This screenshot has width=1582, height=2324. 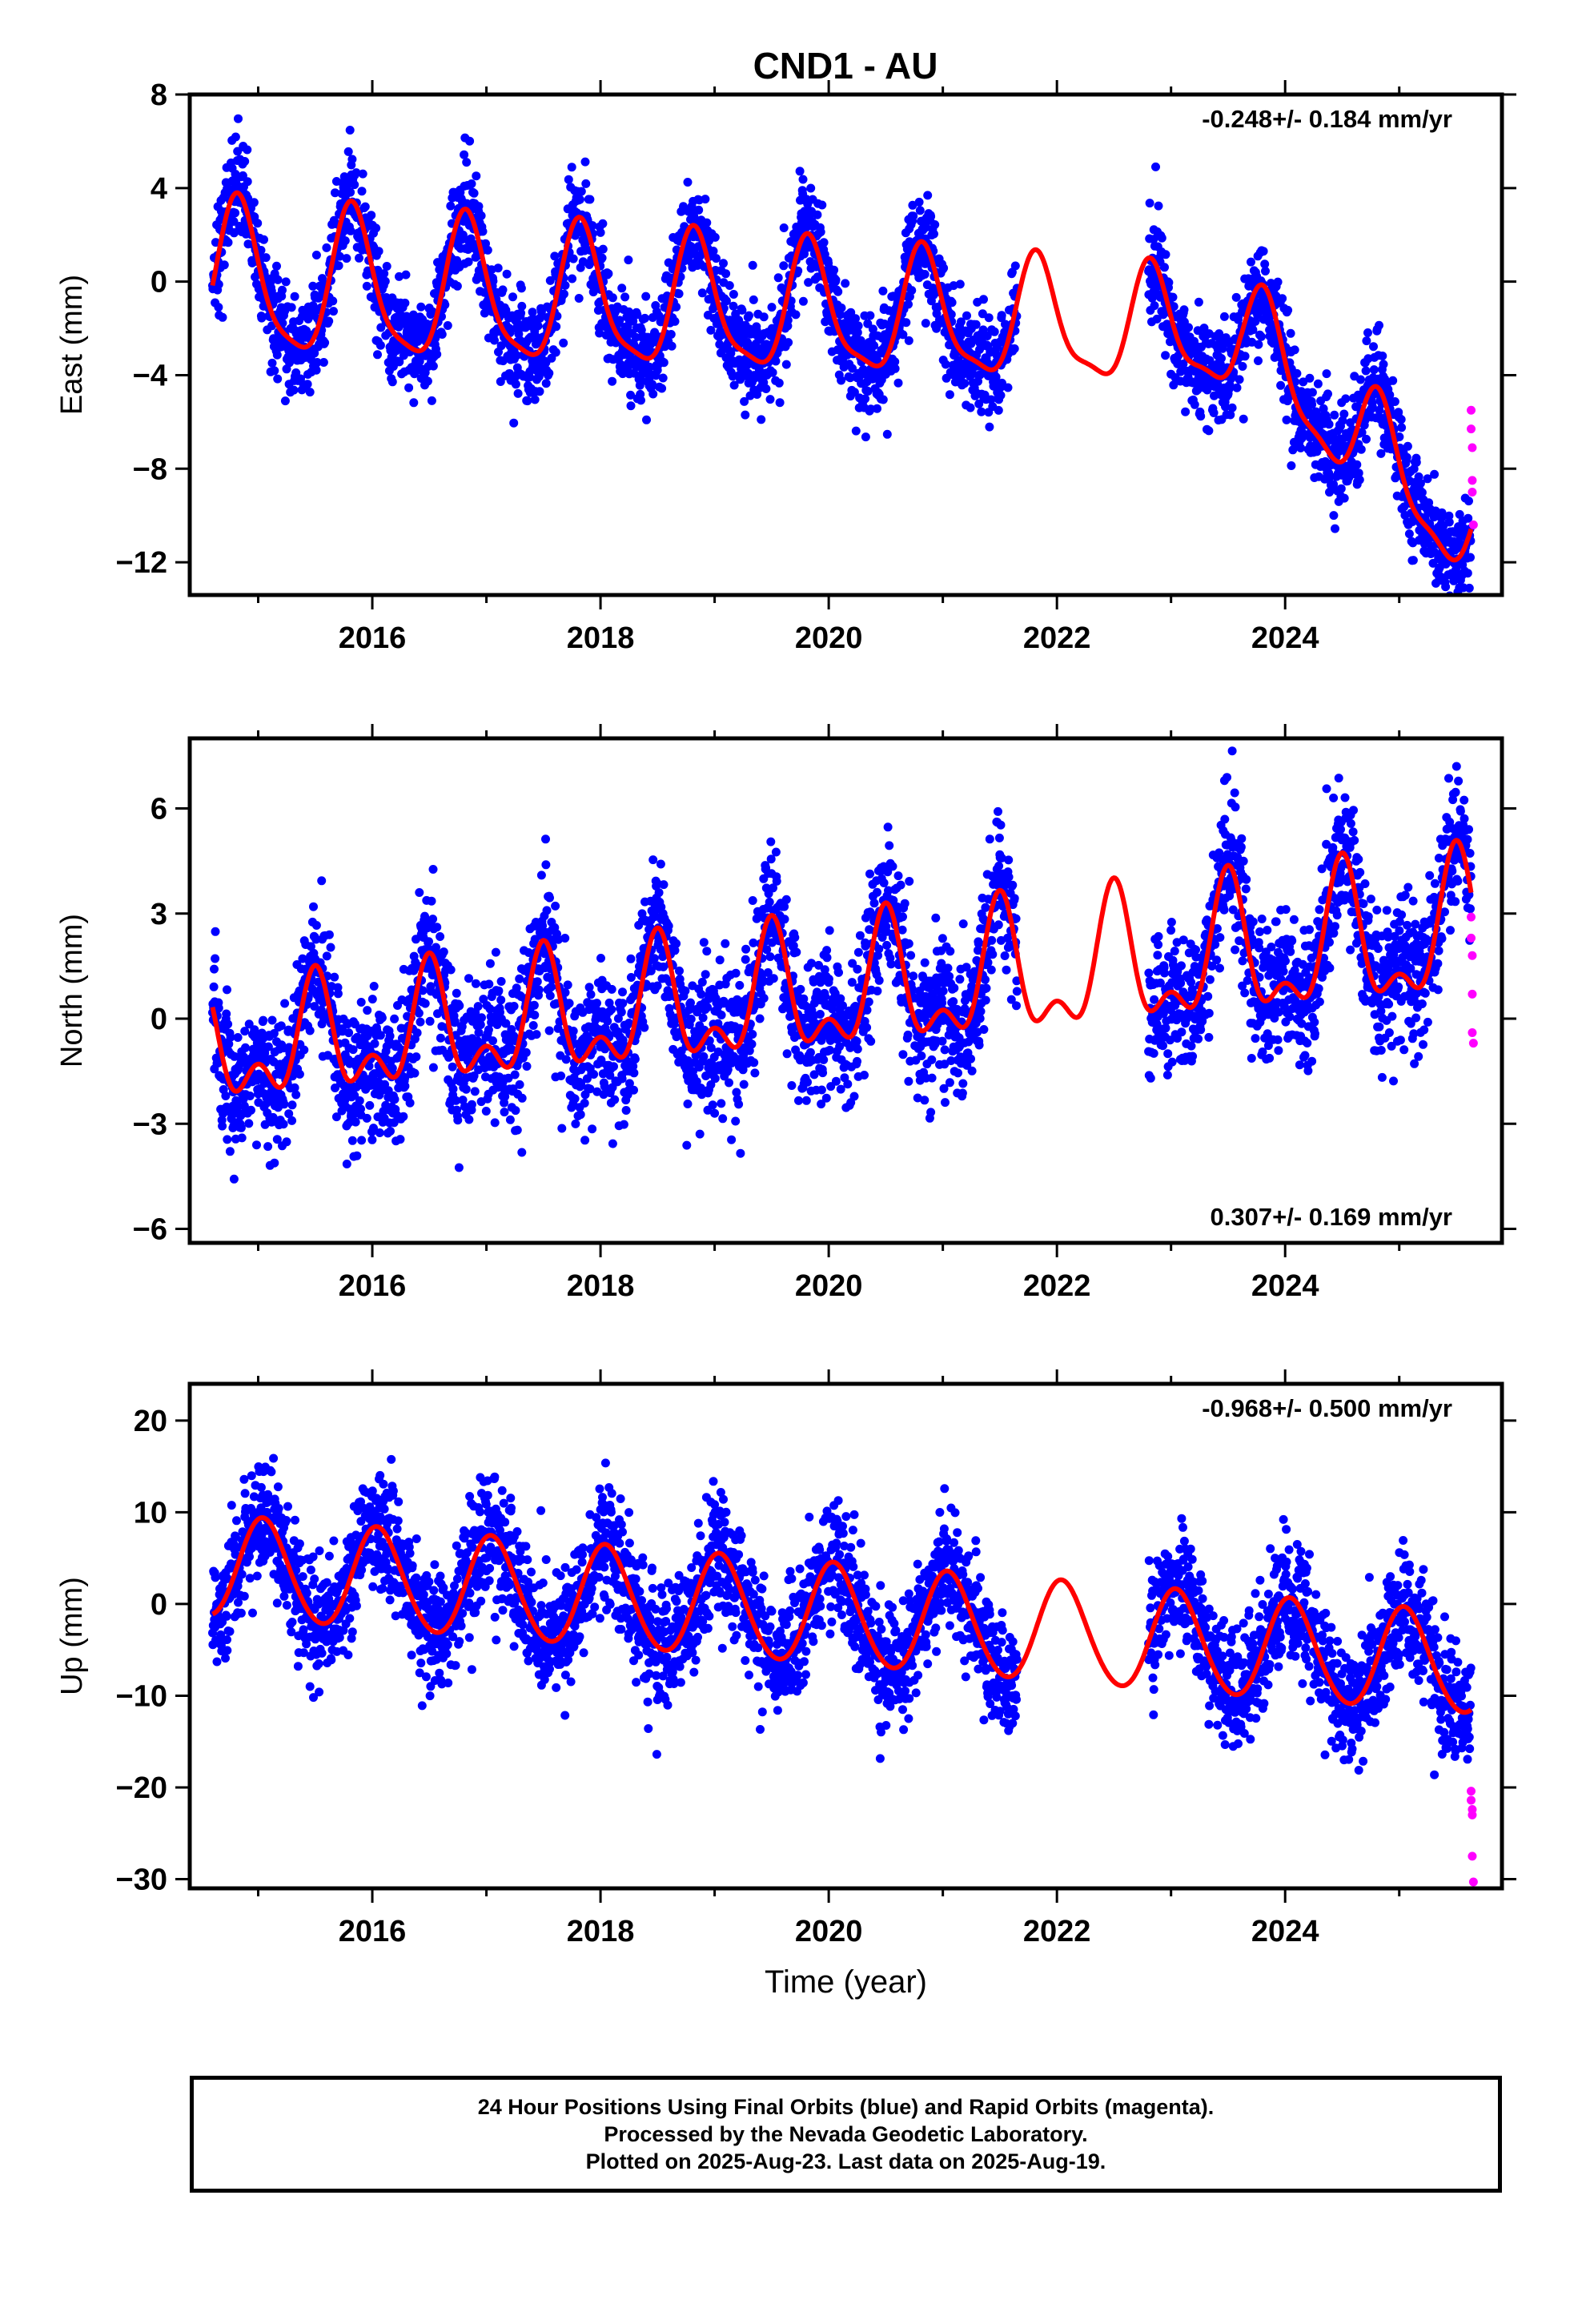 What do you see at coordinates (1327, 119) in the screenshot?
I see `rate-label: -0.248+/- 0.184 mm/yr` at bounding box center [1327, 119].